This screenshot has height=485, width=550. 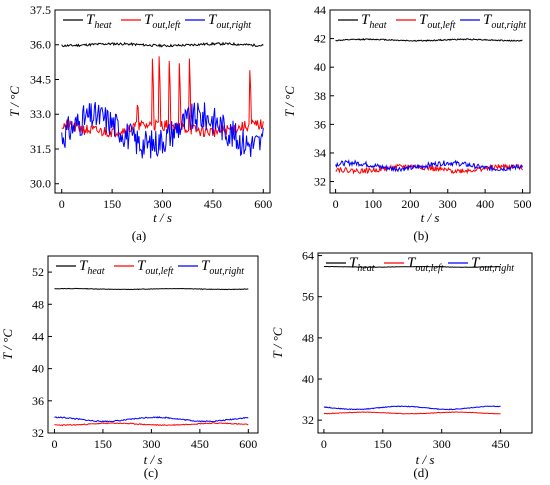 What do you see at coordinates (523, 204) in the screenshot?
I see `x-tick-label: 500` at bounding box center [523, 204].